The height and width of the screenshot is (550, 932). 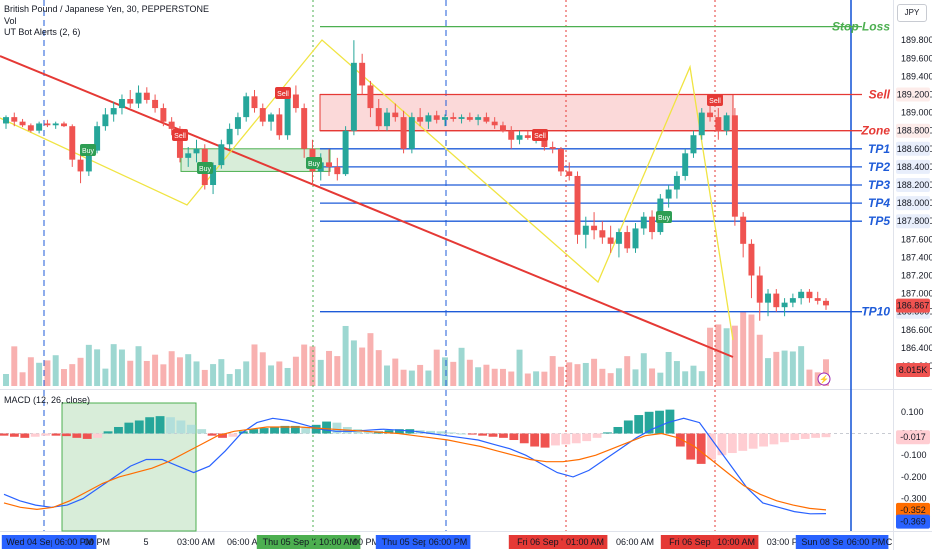 I want to click on volume-tag-text: 8.015K, so click(x=913, y=370).